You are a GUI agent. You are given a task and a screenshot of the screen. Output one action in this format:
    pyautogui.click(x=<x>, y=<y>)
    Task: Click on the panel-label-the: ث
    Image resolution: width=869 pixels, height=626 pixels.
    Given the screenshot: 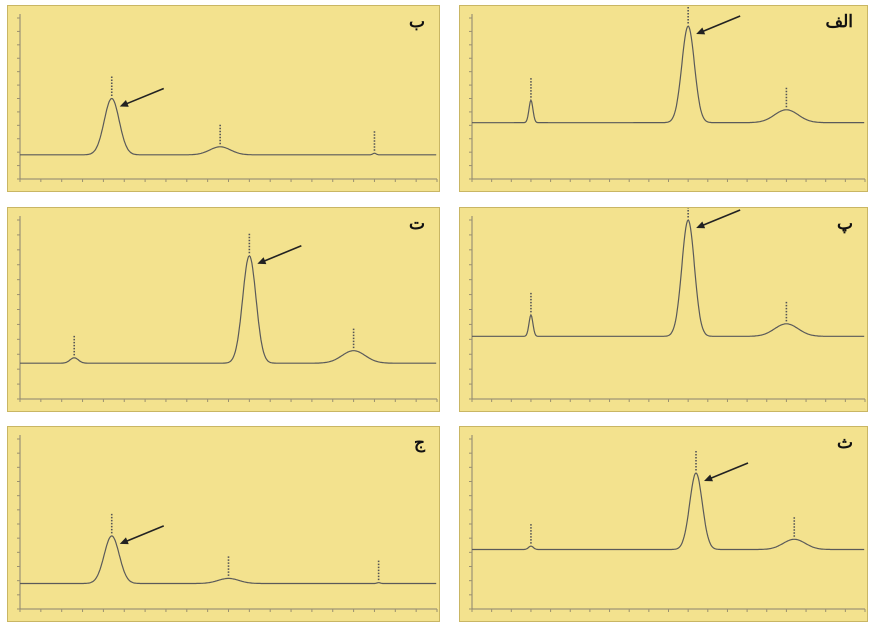 What is the action you would take?
    pyautogui.click(x=844, y=443)
    